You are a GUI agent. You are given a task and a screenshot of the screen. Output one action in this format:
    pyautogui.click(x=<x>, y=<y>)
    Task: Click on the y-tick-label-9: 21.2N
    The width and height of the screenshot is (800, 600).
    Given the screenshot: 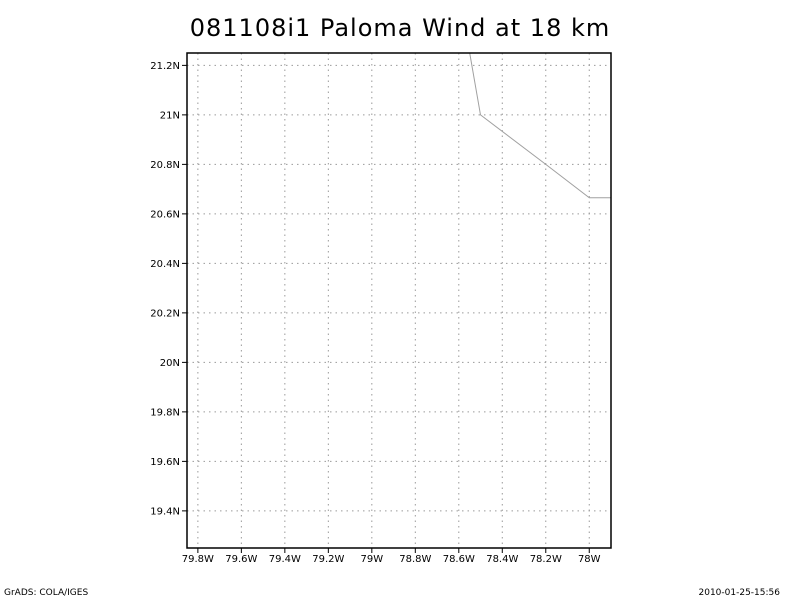 What is the action you would take?
    pyautogui.click(x=165, y=66)
    